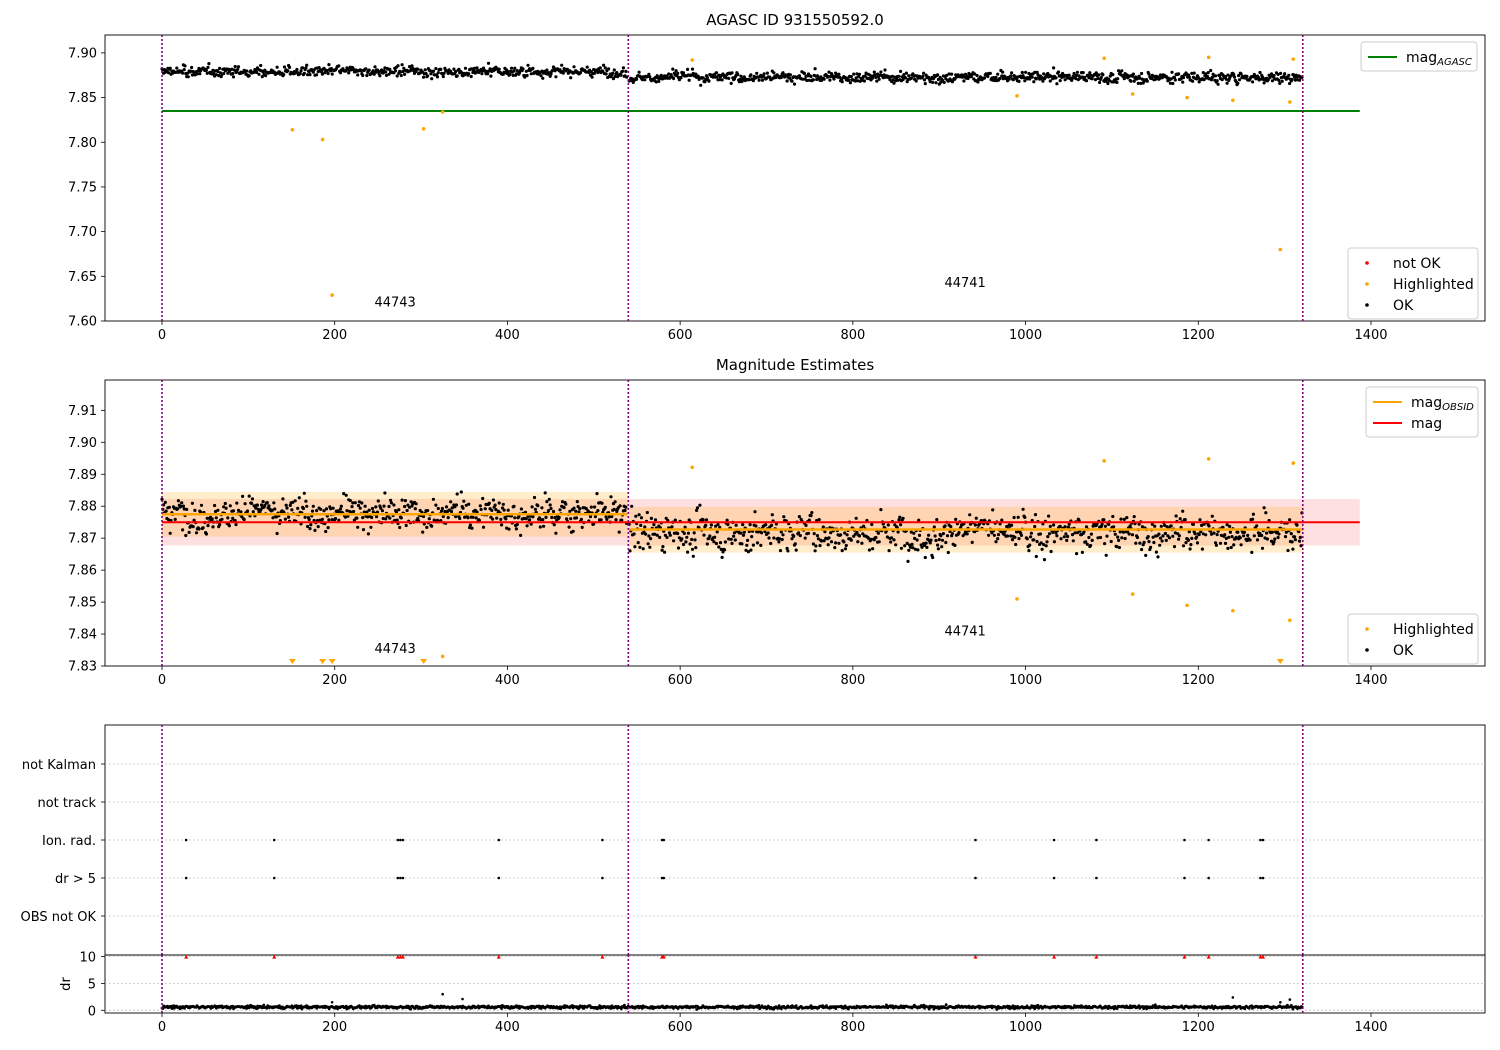 The height and width of the screenshot is (1050, 1500). What do you see at coordinates (442, 994) in the screenshot?
I see `dr-outlier-point` at bounding box center [442, 994].